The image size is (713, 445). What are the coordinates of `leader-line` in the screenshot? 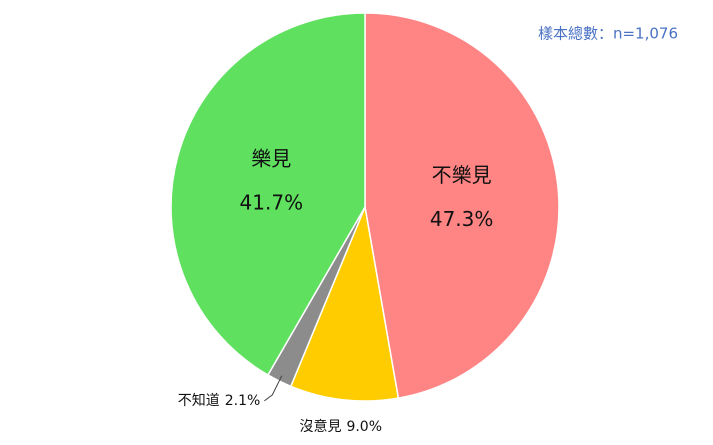 It's located at (273, 388).